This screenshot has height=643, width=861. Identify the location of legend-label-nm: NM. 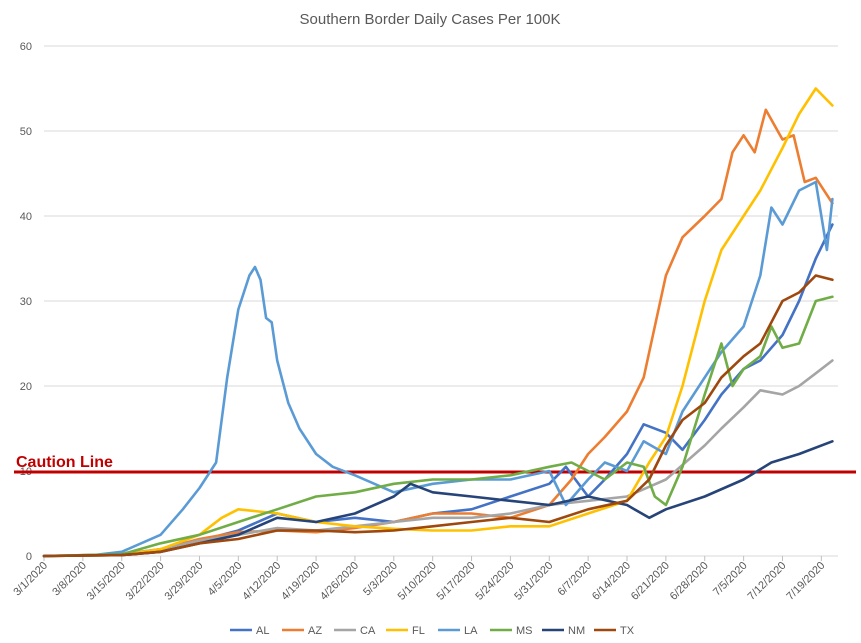
(576, 631).